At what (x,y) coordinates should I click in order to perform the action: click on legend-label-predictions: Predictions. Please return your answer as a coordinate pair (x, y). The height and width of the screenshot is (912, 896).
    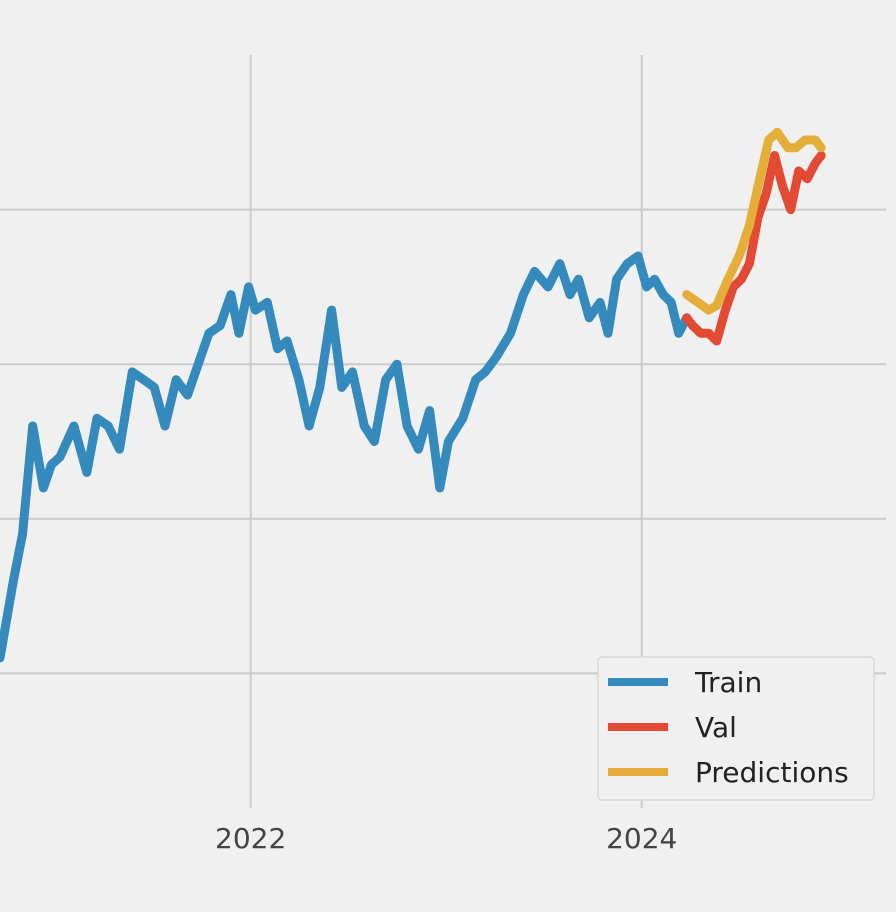
    Looking at the image, I should click on (772, 772).